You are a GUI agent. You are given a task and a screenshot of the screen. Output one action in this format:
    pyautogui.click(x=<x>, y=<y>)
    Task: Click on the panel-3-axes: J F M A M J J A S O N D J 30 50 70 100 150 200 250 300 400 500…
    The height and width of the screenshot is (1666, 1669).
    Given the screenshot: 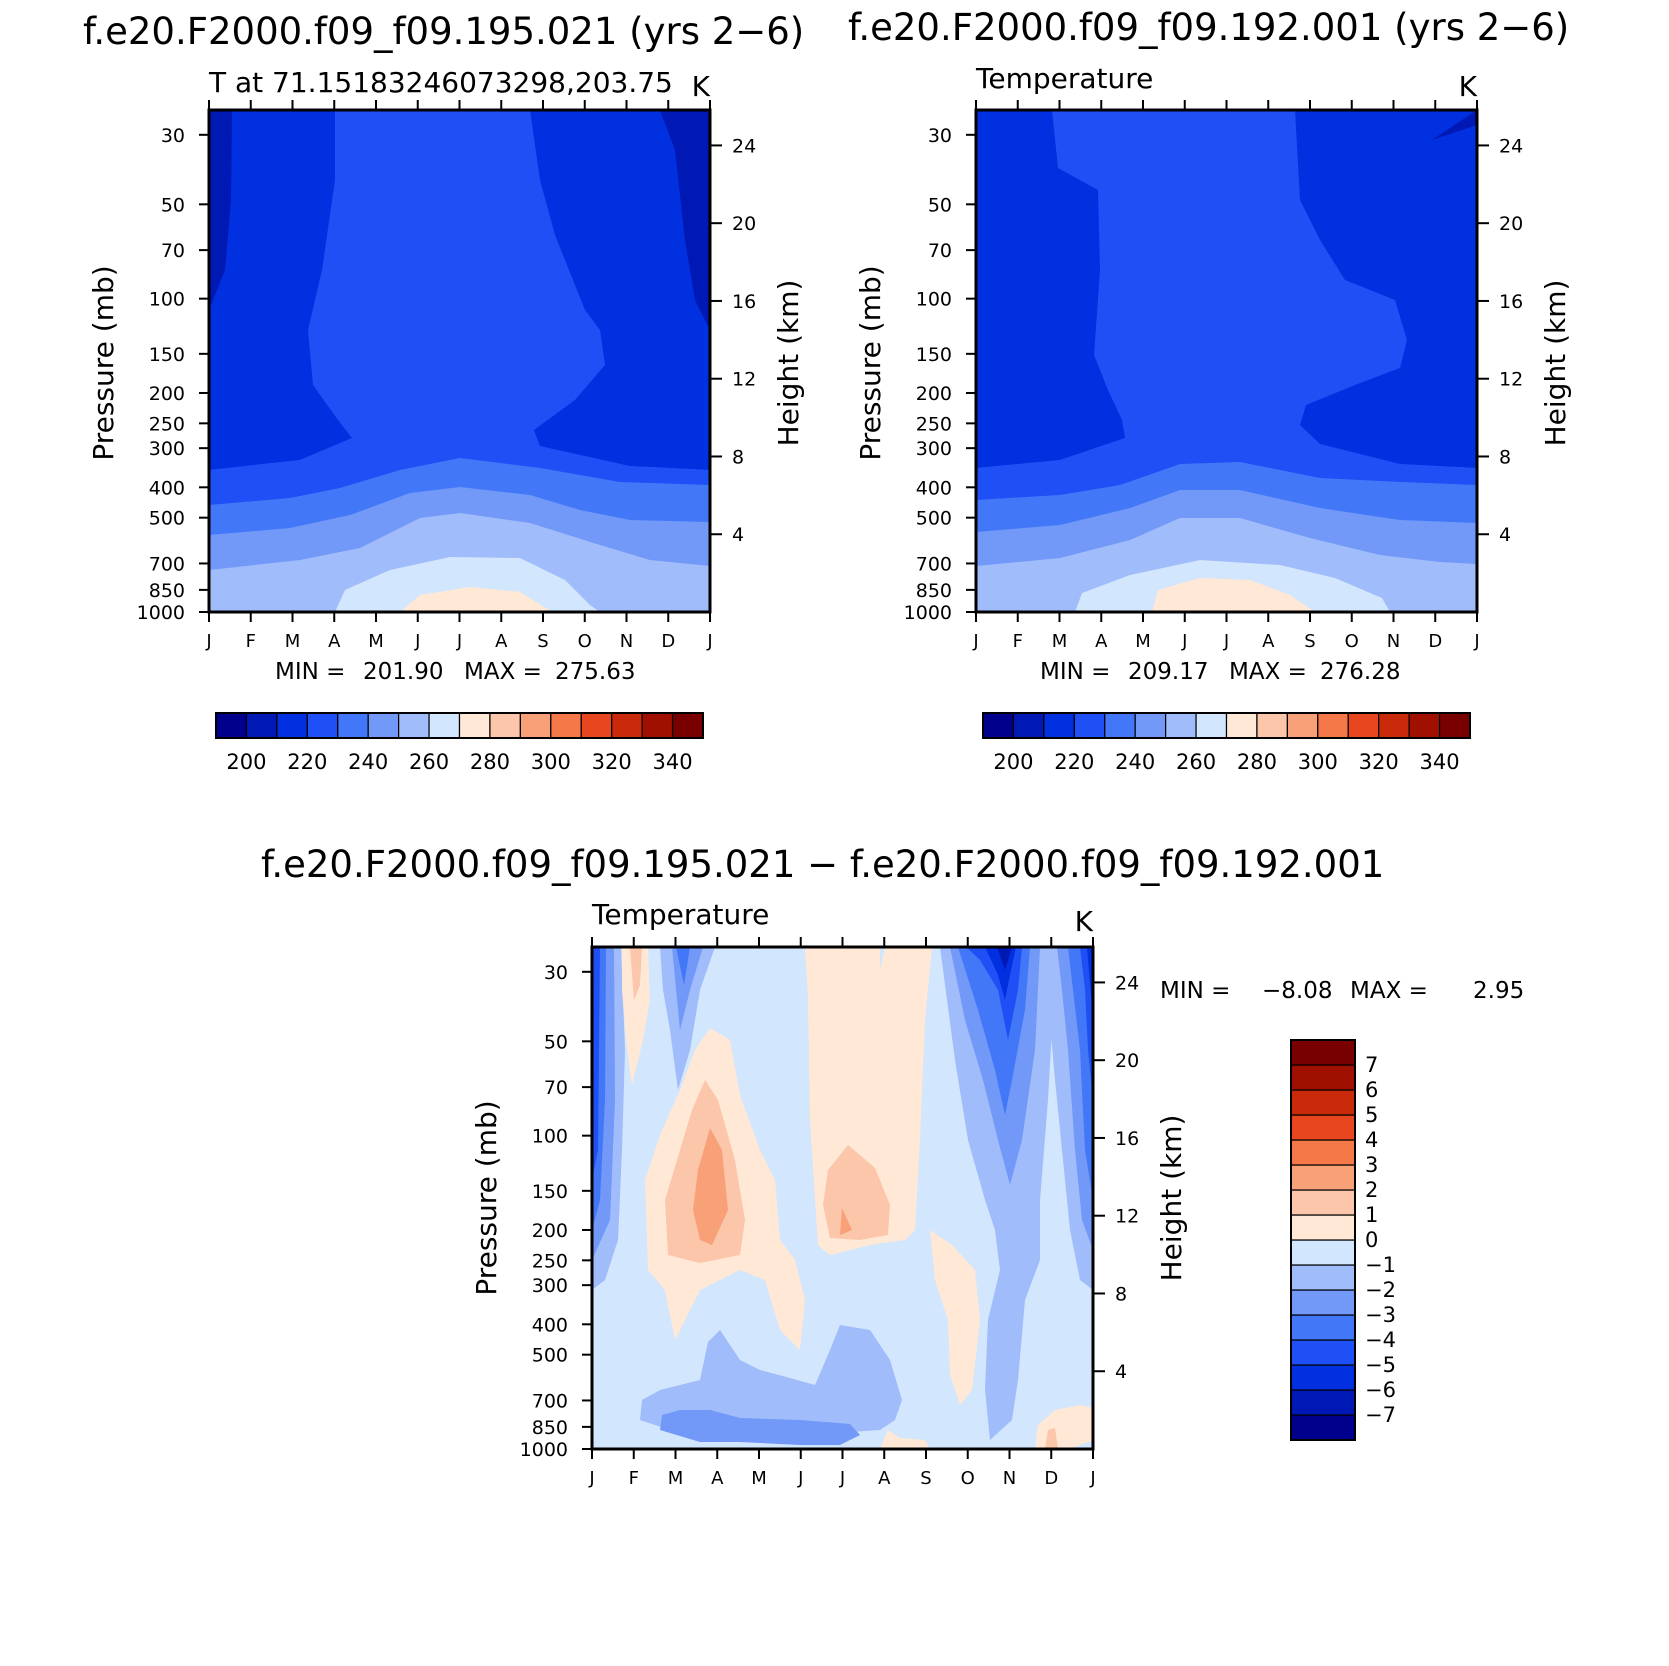 What is the action you would take?
    pyautogui.click(x=829, y=1213)
    